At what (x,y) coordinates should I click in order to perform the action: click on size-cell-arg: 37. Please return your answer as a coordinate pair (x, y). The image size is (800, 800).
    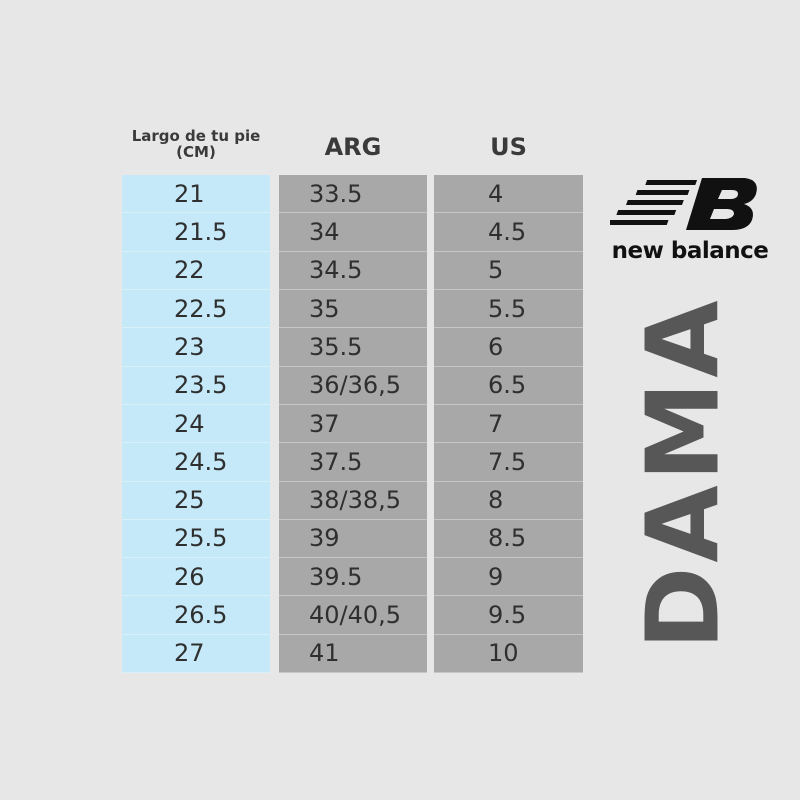
    Looking at the image, I should click on (353, 424).